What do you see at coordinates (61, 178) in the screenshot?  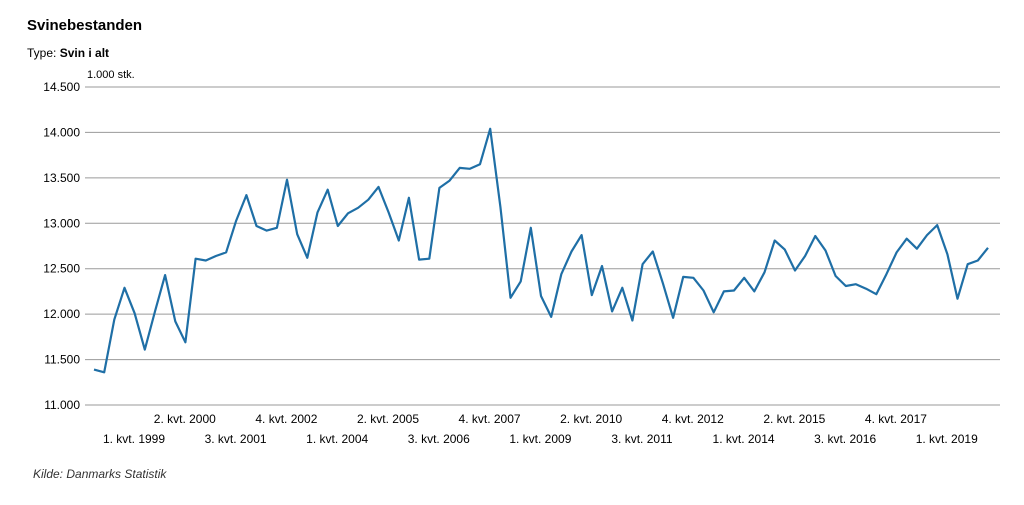 I see `y-tick-label: 13.500` at bounding box center [61, 178].